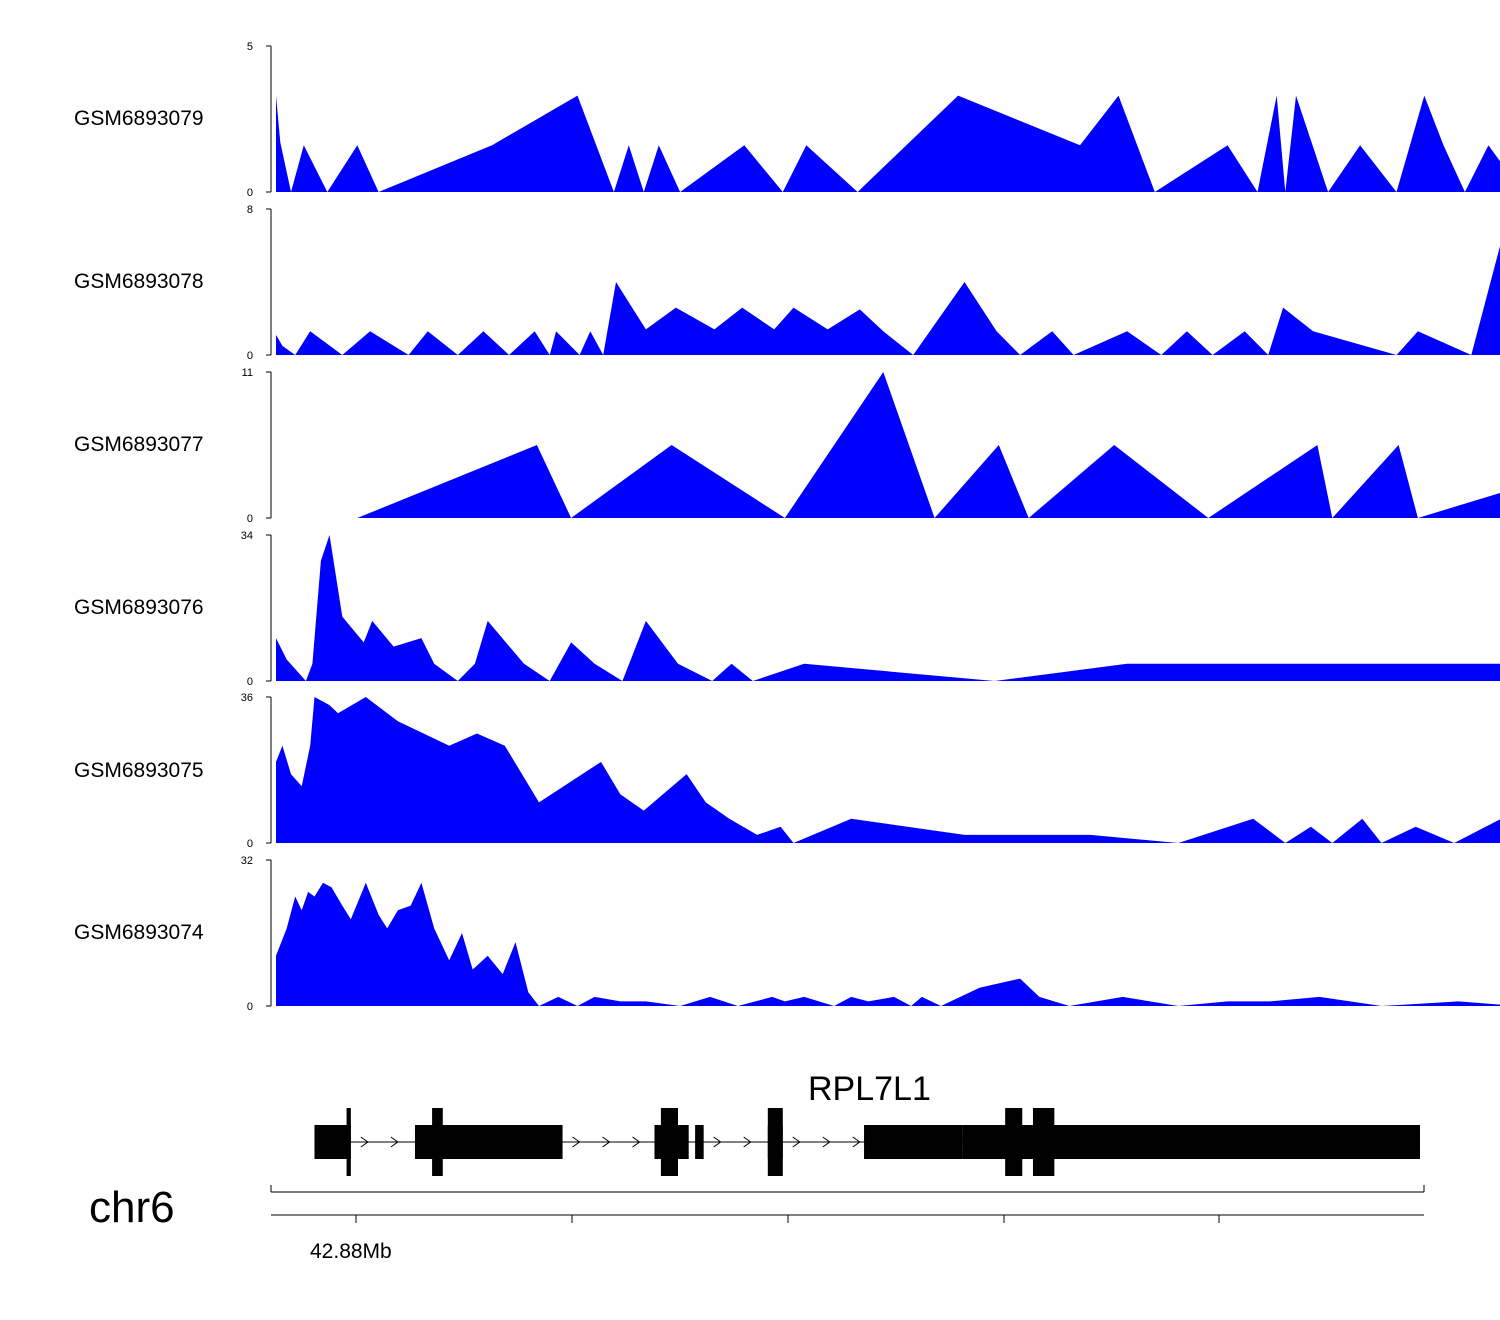 This screenshot has height=1320, width=1500. Describe the element at coordinates (247, 698) in the screenshot. I see `y-tick-label-max: 36` at that location.